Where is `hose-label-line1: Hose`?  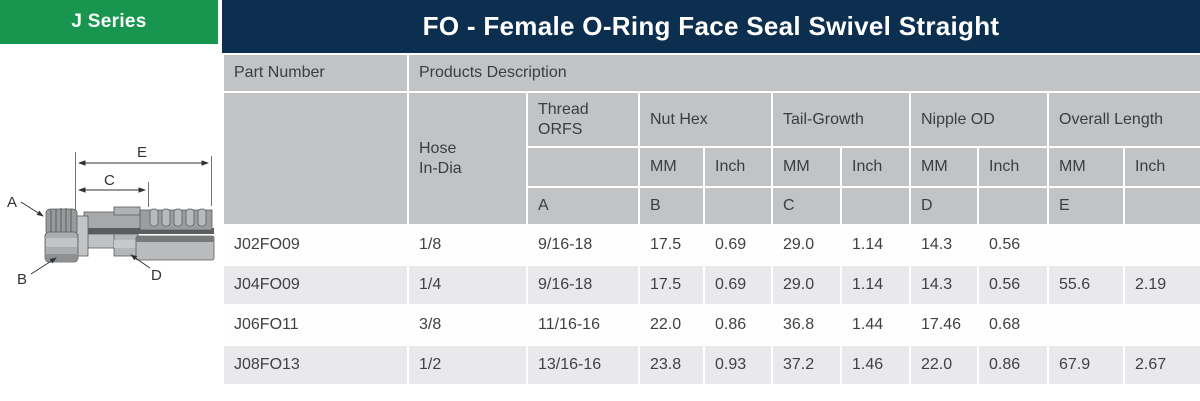 hose-label-line1: Hose is located at coordinates (438, 148).